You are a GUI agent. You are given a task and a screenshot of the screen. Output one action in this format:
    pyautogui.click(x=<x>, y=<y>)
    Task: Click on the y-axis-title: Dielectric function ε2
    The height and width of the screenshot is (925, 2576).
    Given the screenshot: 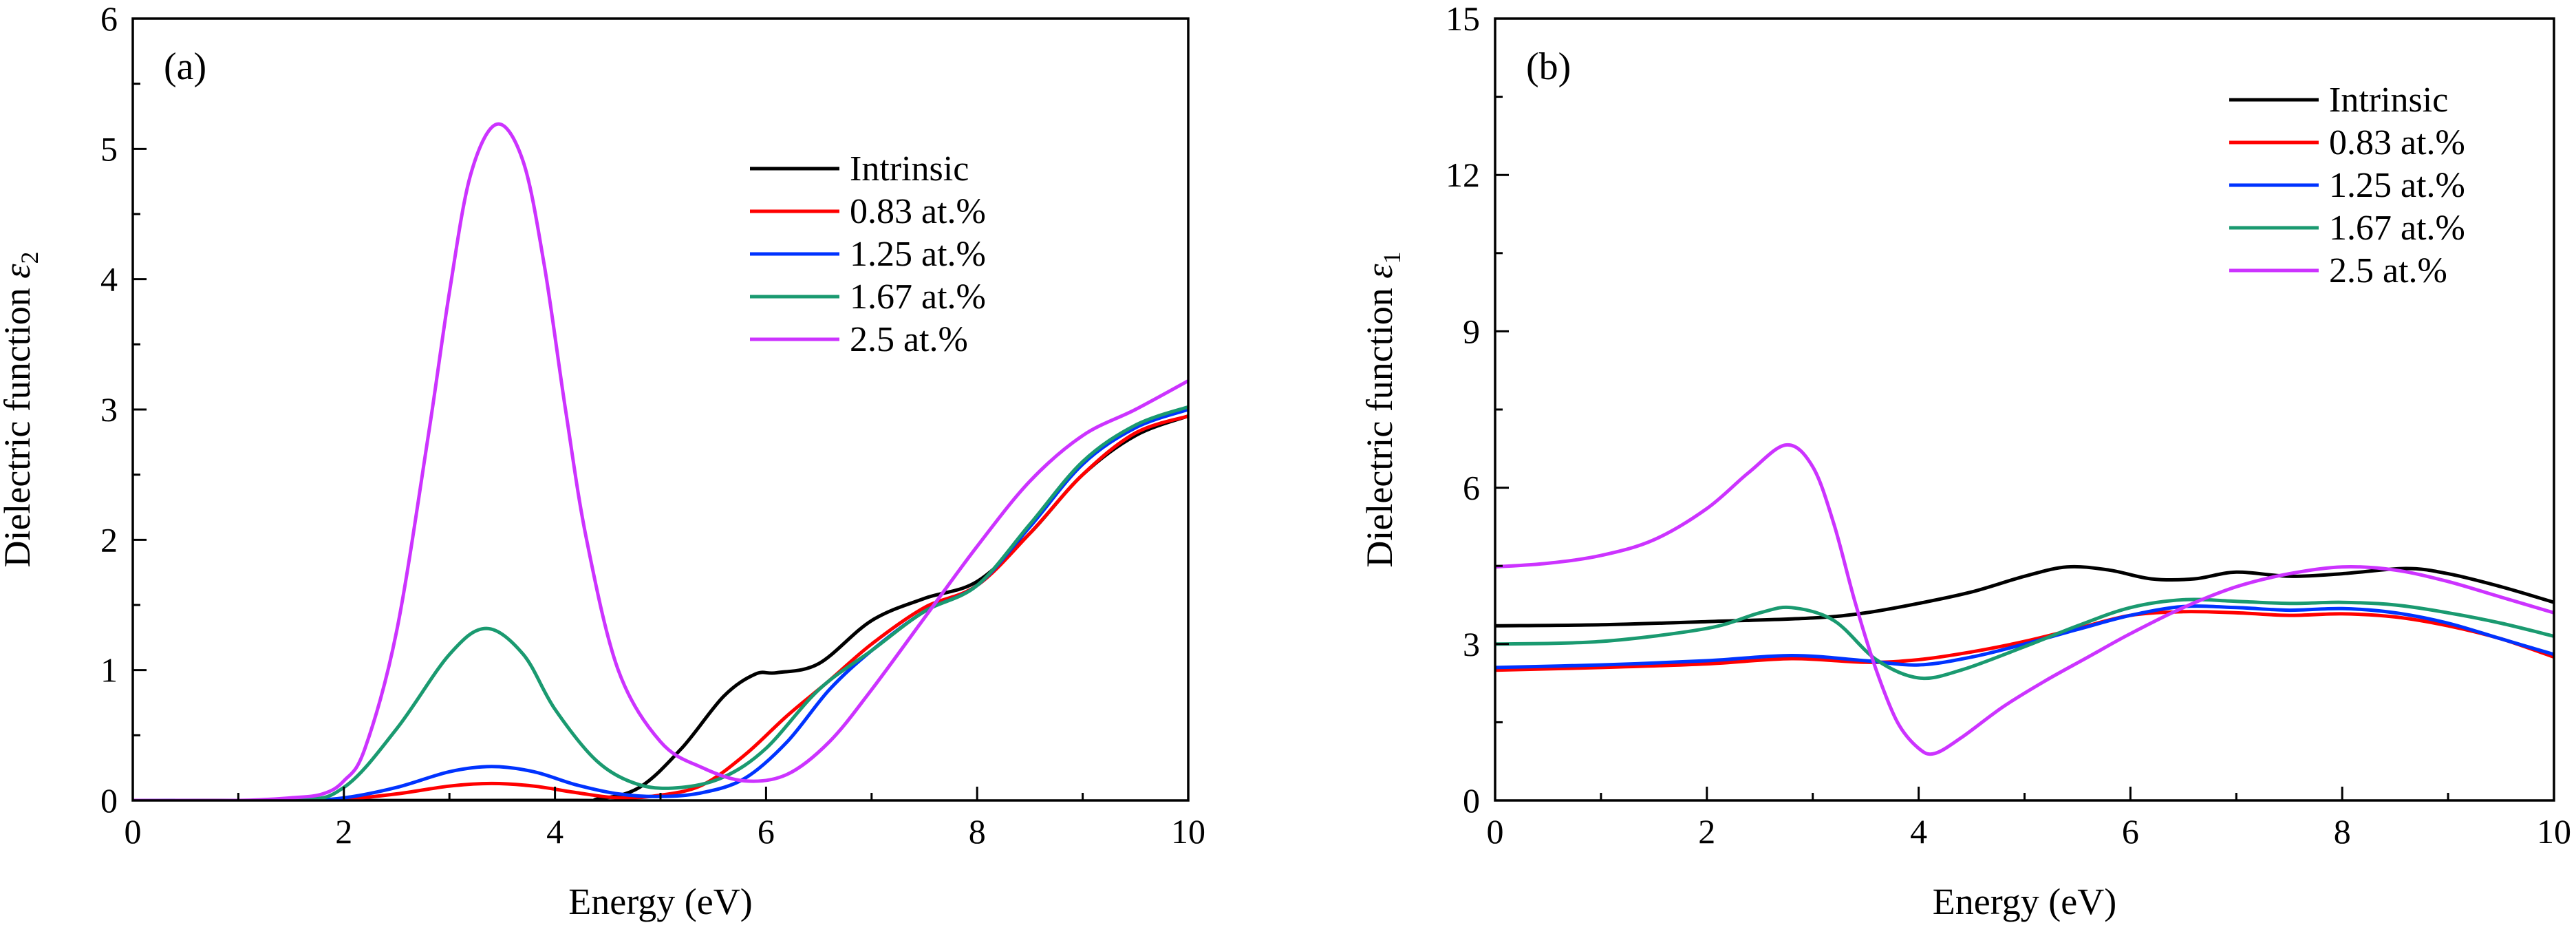 What is the action you would take?
    pyautogui.click(x=22, y=409)
    